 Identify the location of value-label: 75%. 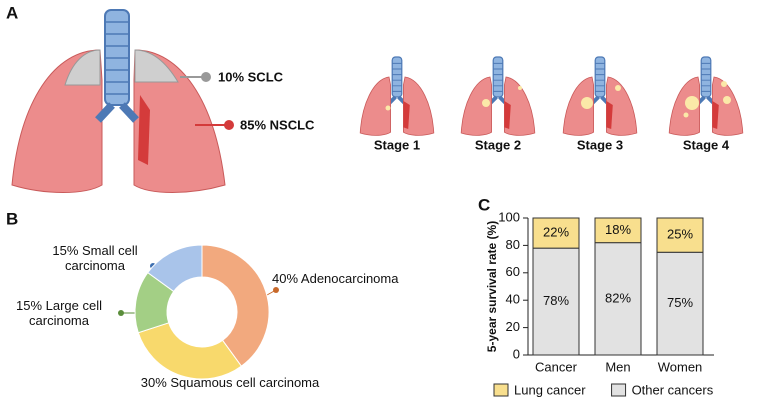
(680, 302).